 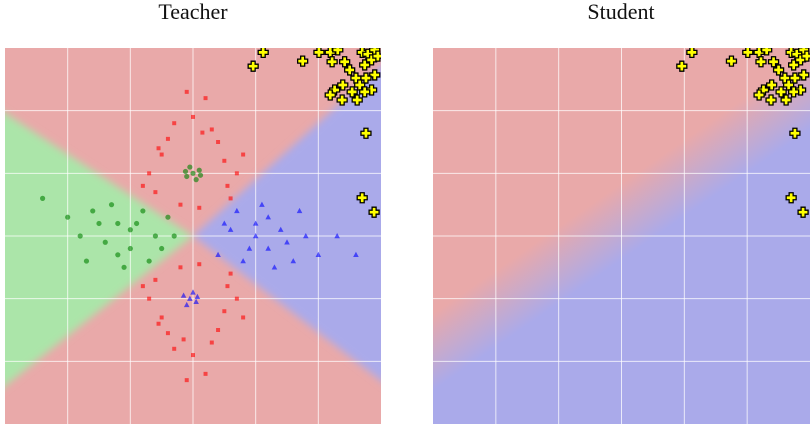 I want to click on panel-title: Teacher, so click(x=193, y=12).